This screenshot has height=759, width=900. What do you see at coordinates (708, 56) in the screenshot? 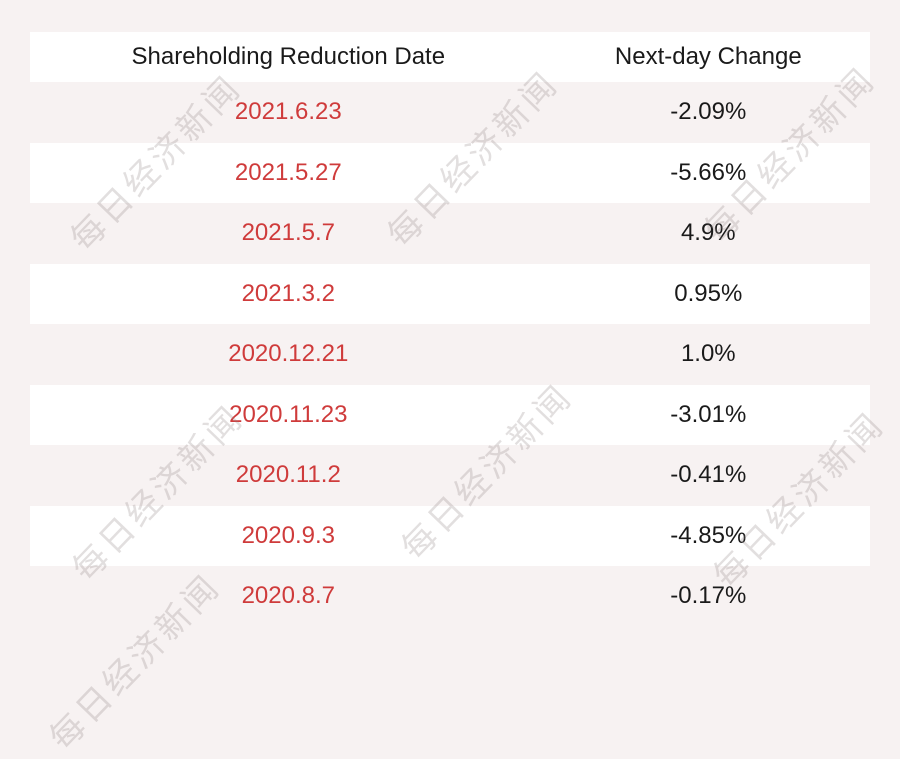
I see `header-next-day-change: Next-day Change` at bounding box center [708, 56].